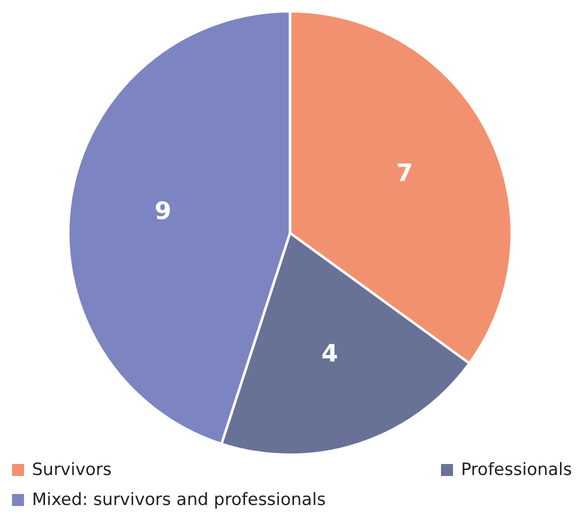 The image size is (580, 529). What do you see at coordinates (179, 500) in the screenshot?
I see `legend-label: Mixed: survivors and professionals` at bounding box center [179, 500].